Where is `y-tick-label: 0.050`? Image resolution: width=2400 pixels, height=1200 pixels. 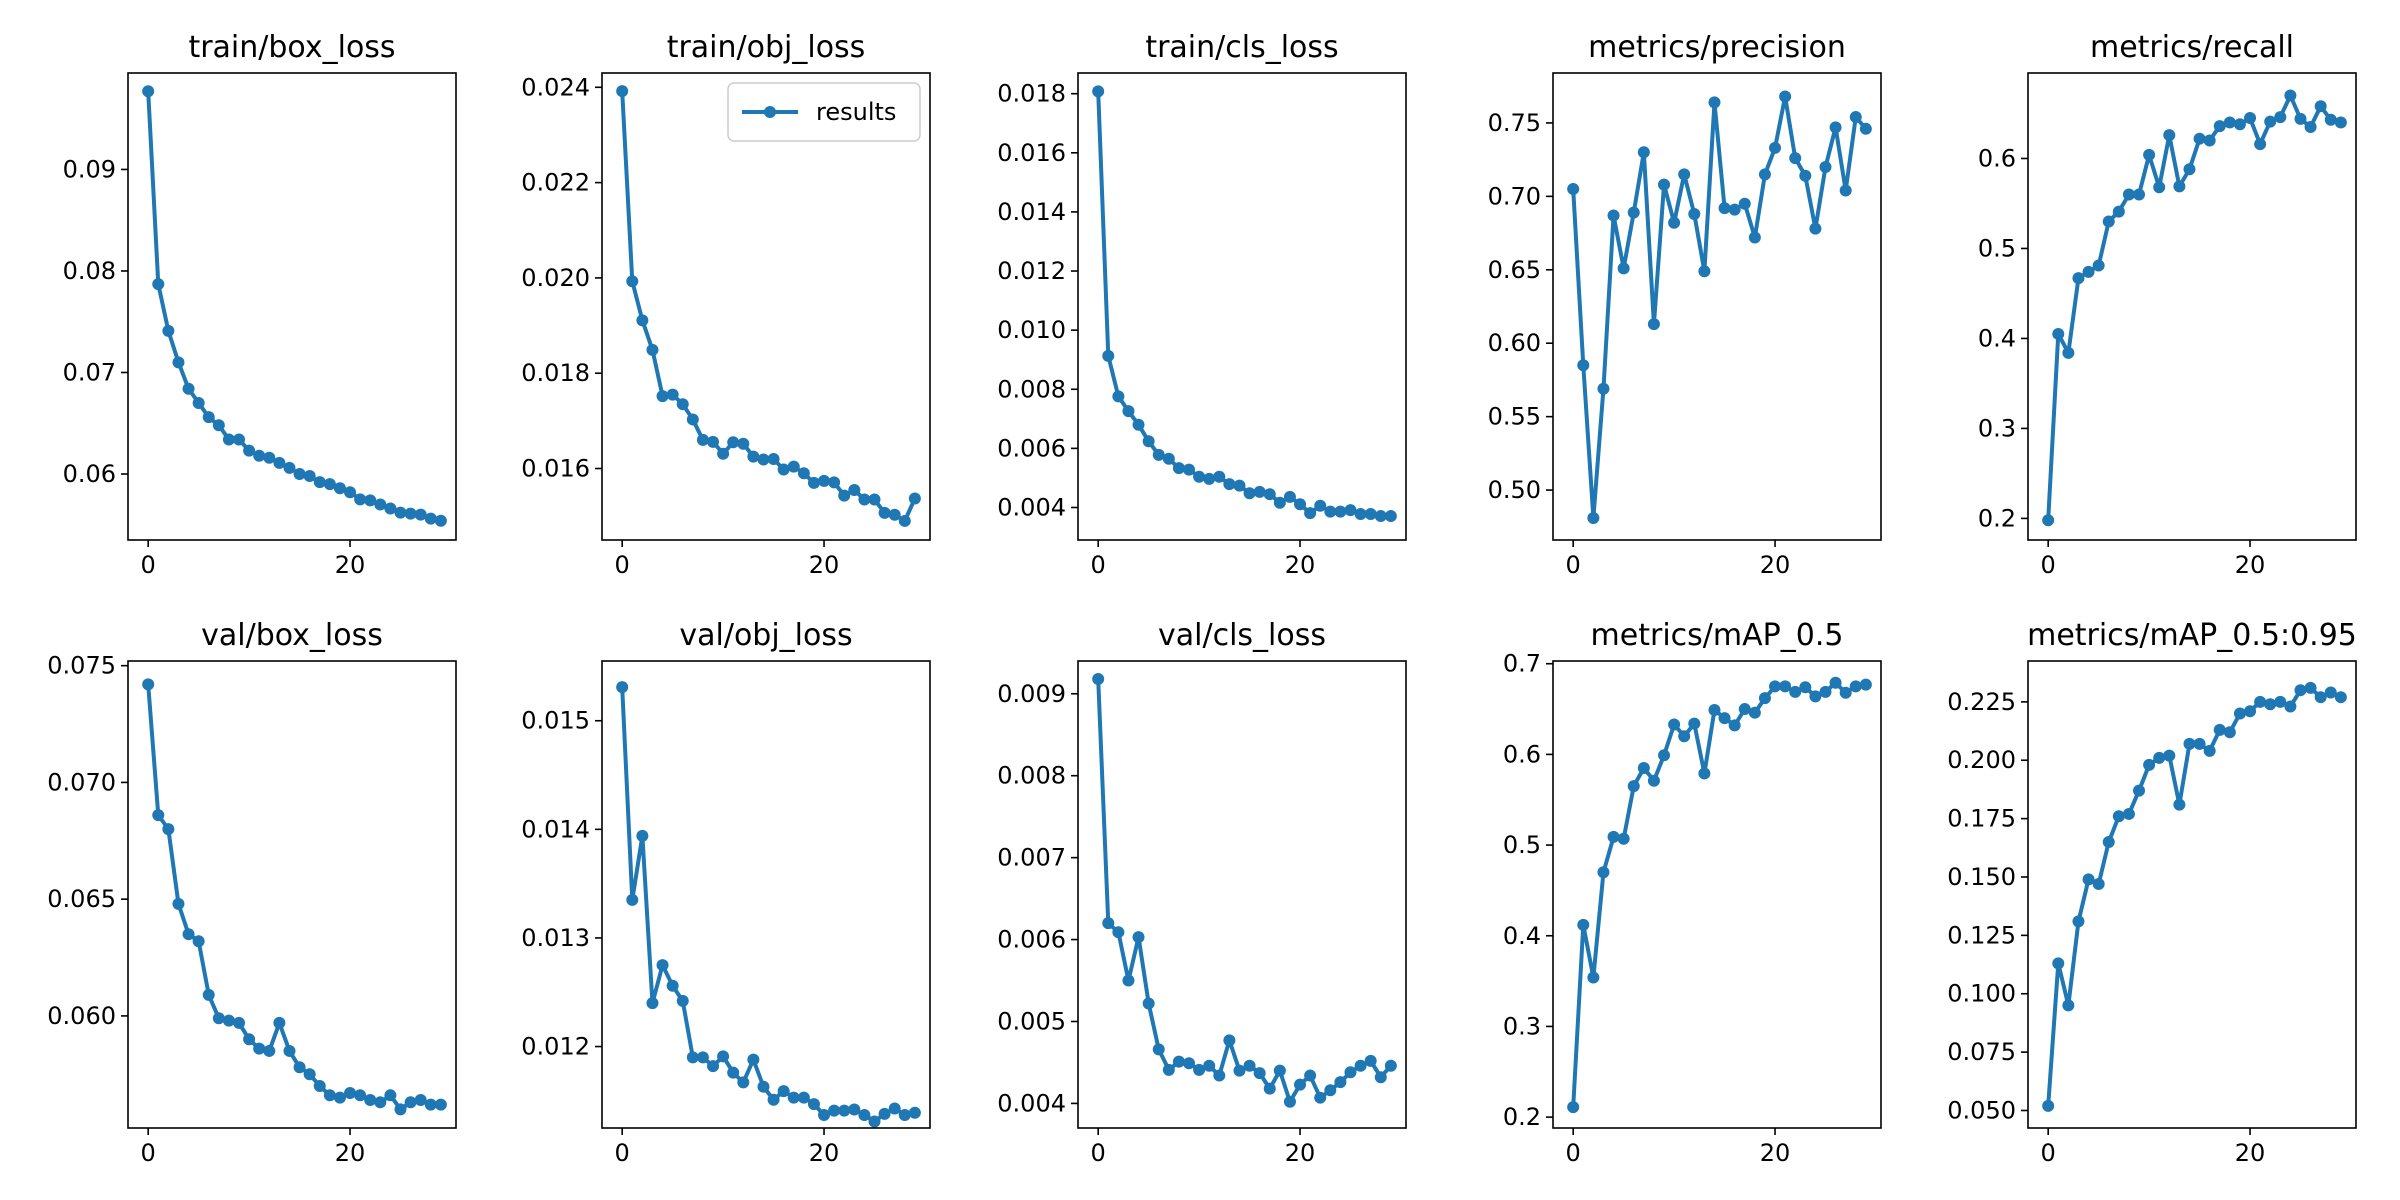 y-tick-label: 0.050 is located at coordinates (1981, 1110).